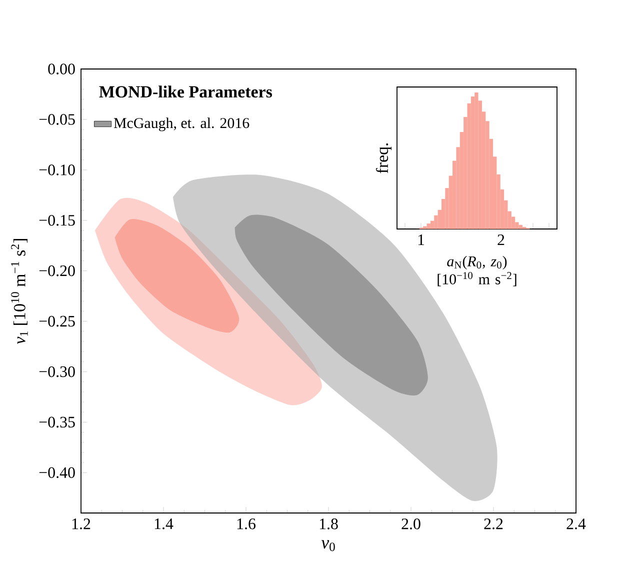 Image resolution: width=640 pixels, height=576 pixels. What do you see at coordinates (57, 119) in the screenshot?
I see `y-tick-label: −0.05` at bounding box center [57, 119].